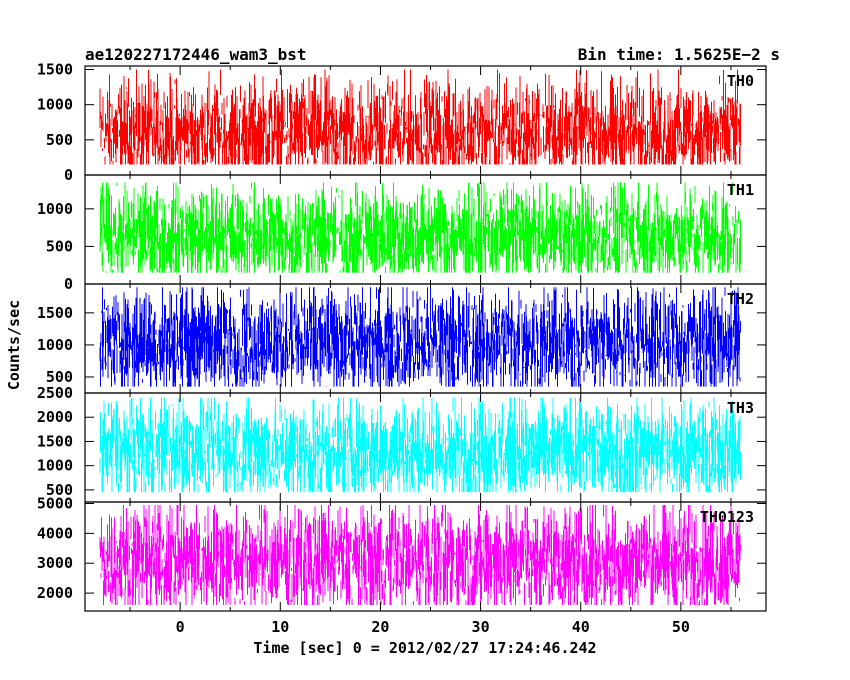 This screenshot has width=850, height=680. What do you see at coordinates (14, 345) in the screenshot?
I see `y-axis-label: Counts/sec` at bounding box center [14, 345].